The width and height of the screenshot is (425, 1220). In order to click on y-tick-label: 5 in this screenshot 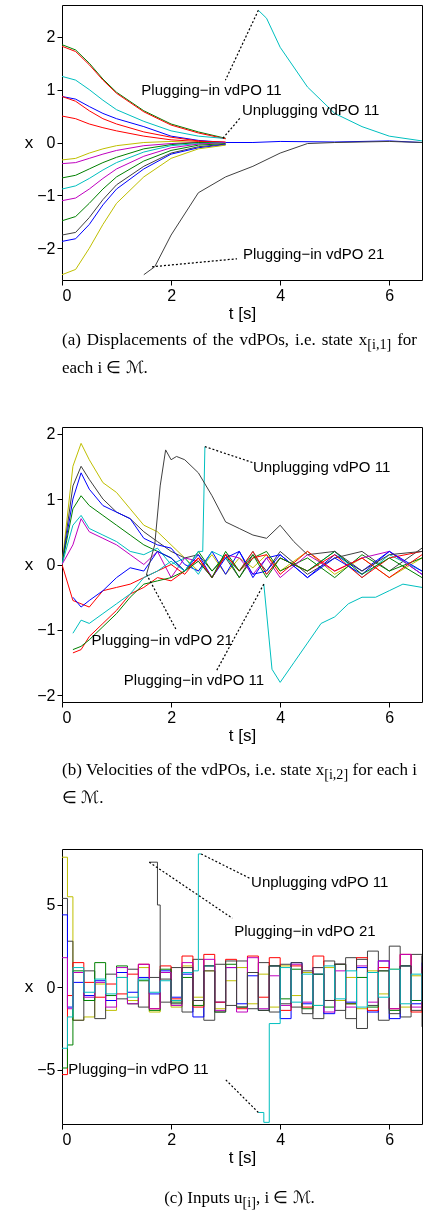, I will do `click(51, 905)`.